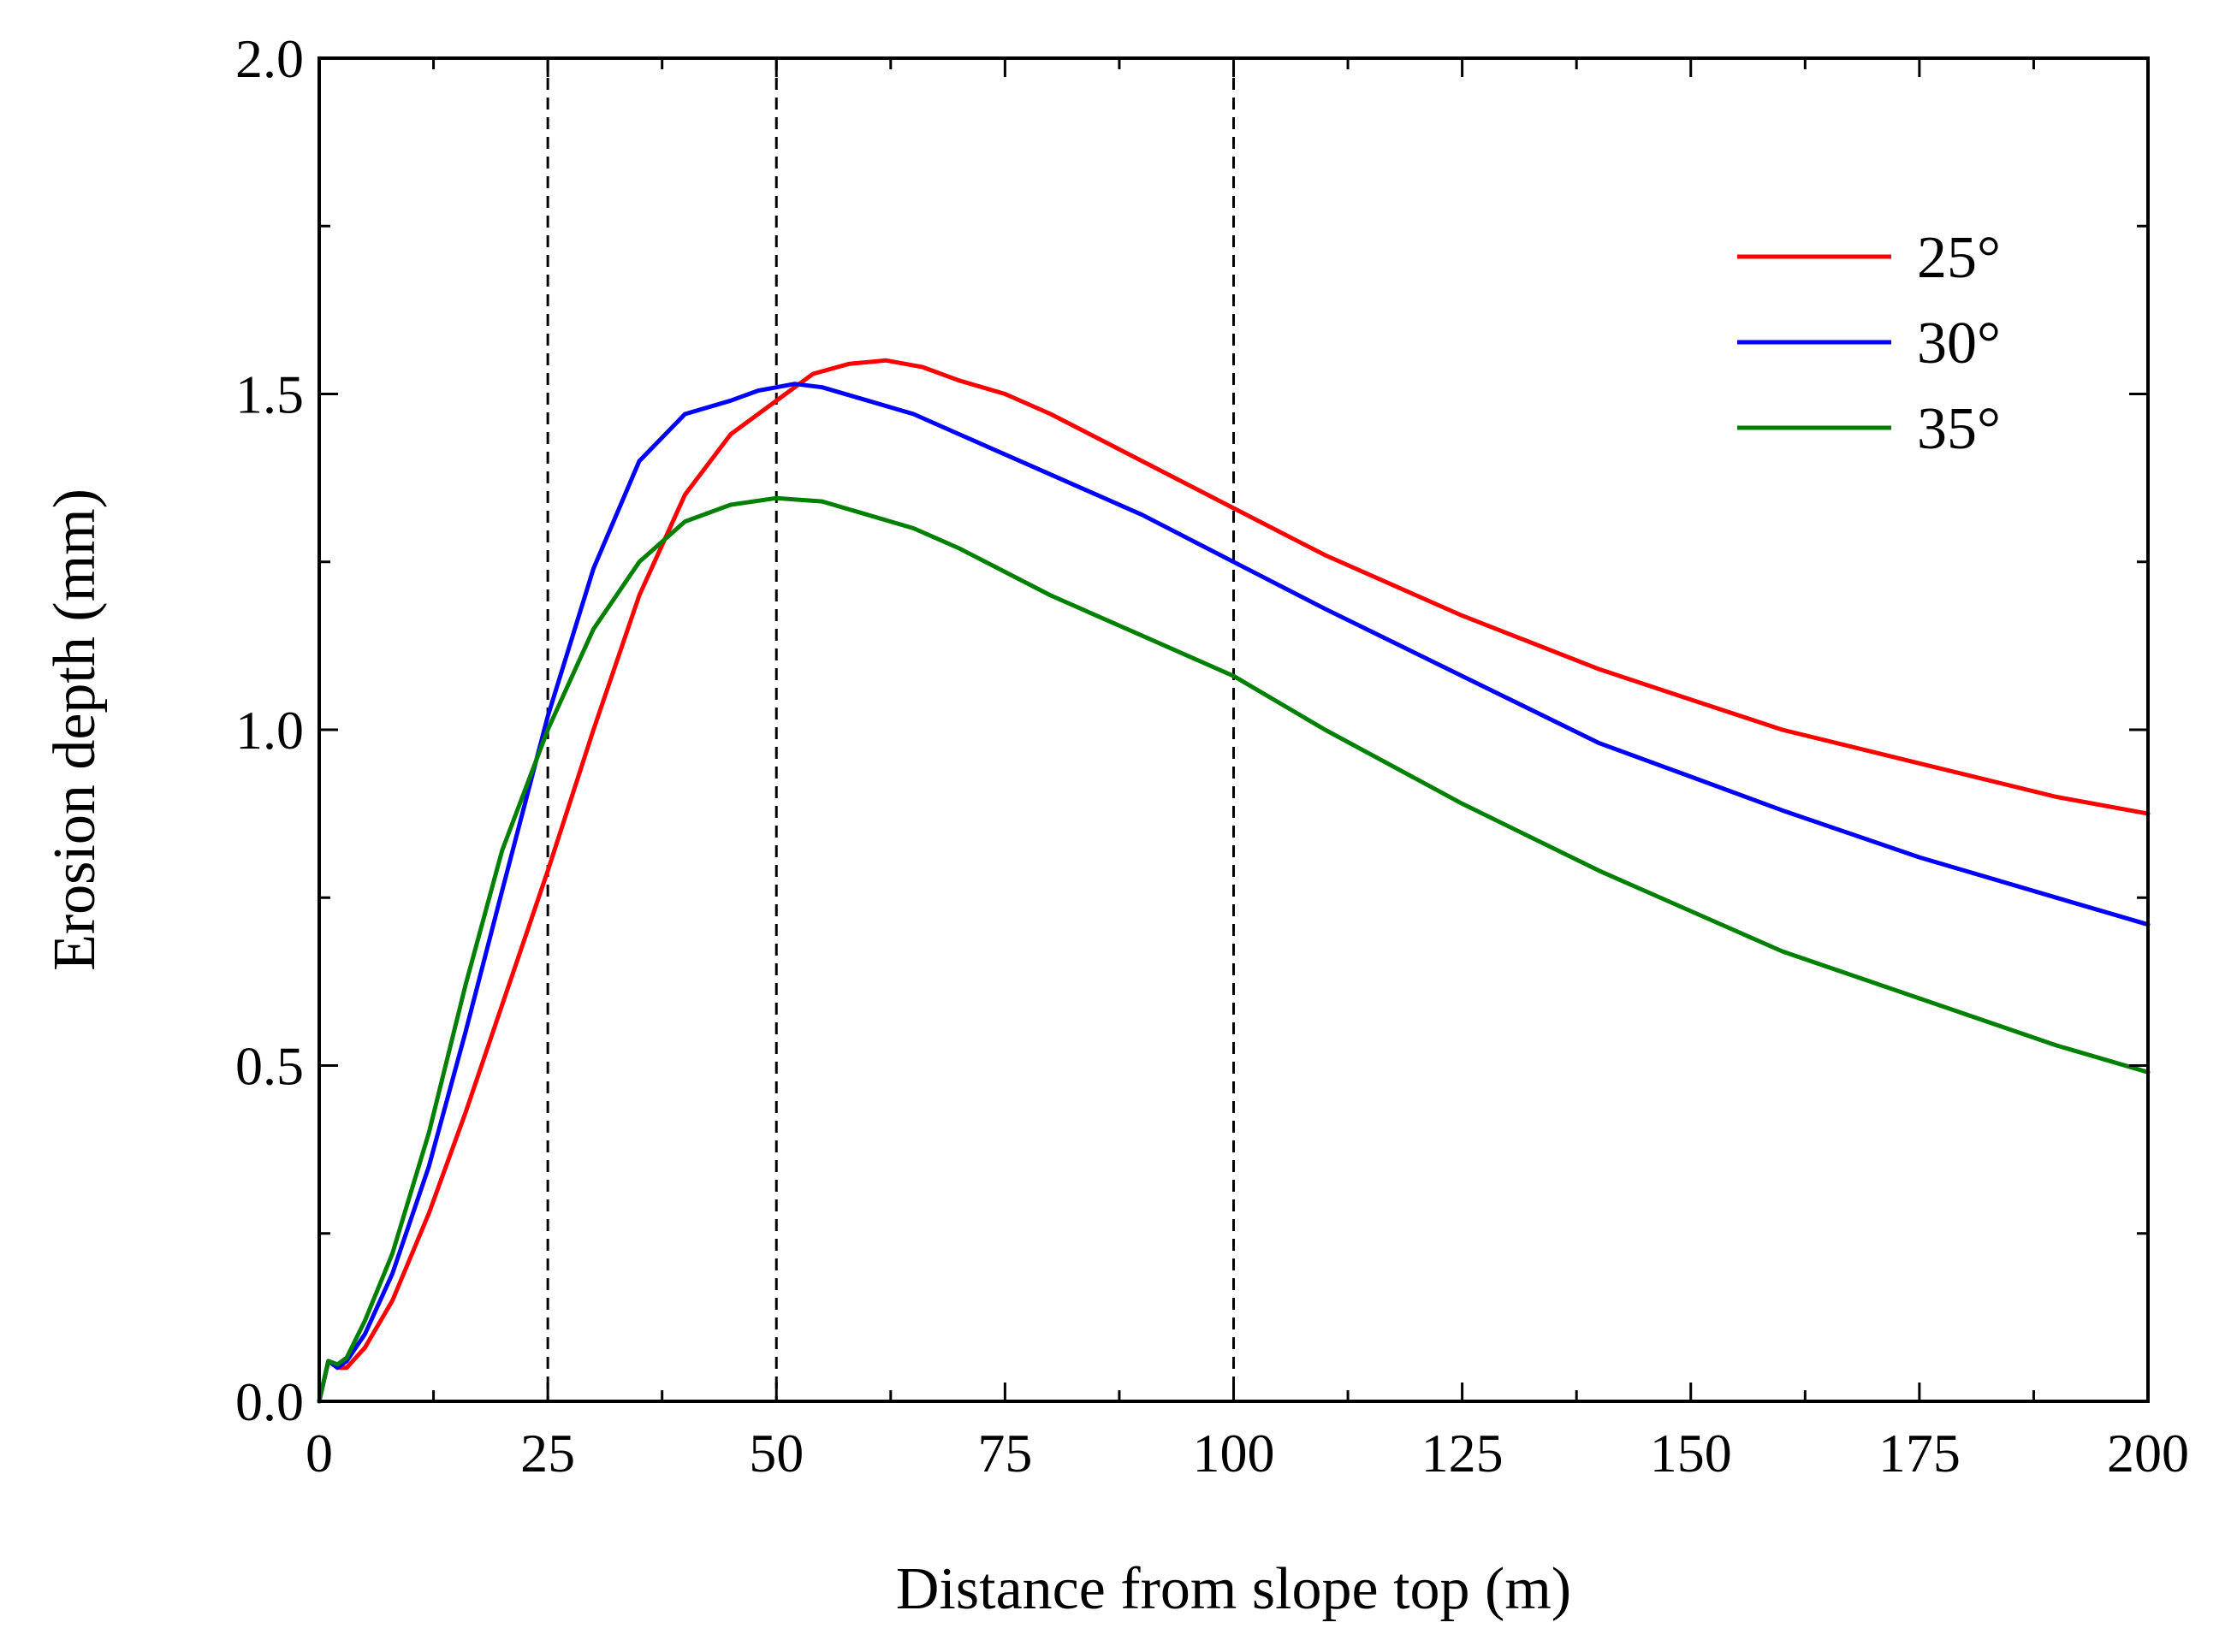 This screenshot has width=2231, height=1652. Describe the element at coordinates (269, 59) in the screenshot. I see `y-tick-label: 2.0` at that location.